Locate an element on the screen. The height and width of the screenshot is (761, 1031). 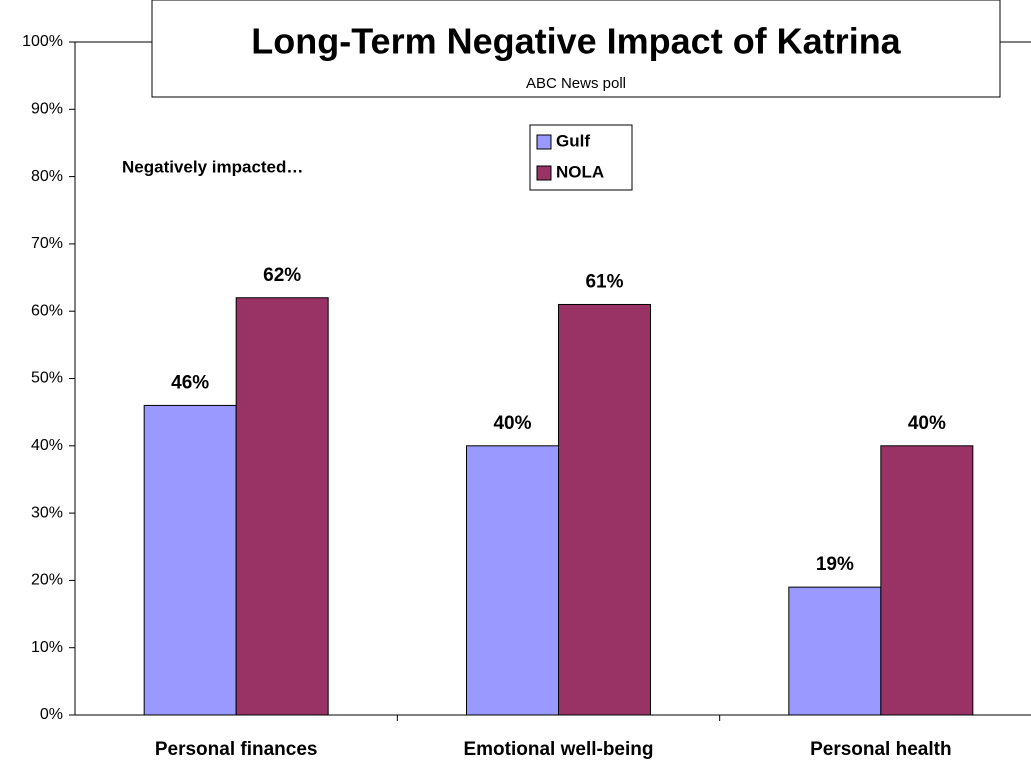
data-label: 46% is located at coordinates (190, 382).